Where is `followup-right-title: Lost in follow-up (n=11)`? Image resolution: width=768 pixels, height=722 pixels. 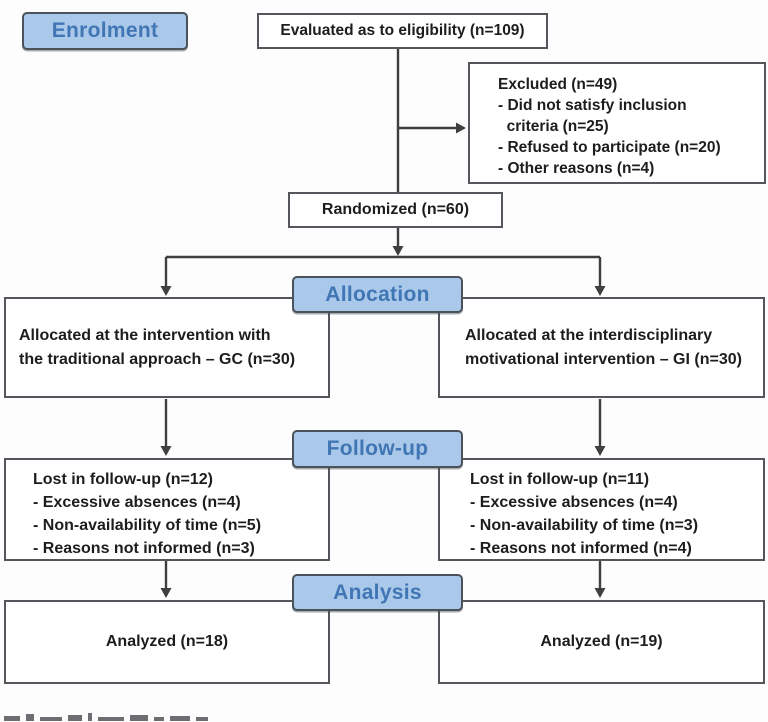
followup-right-title: Lost in follow-up (n=11) is located at coordinates (560, 479).